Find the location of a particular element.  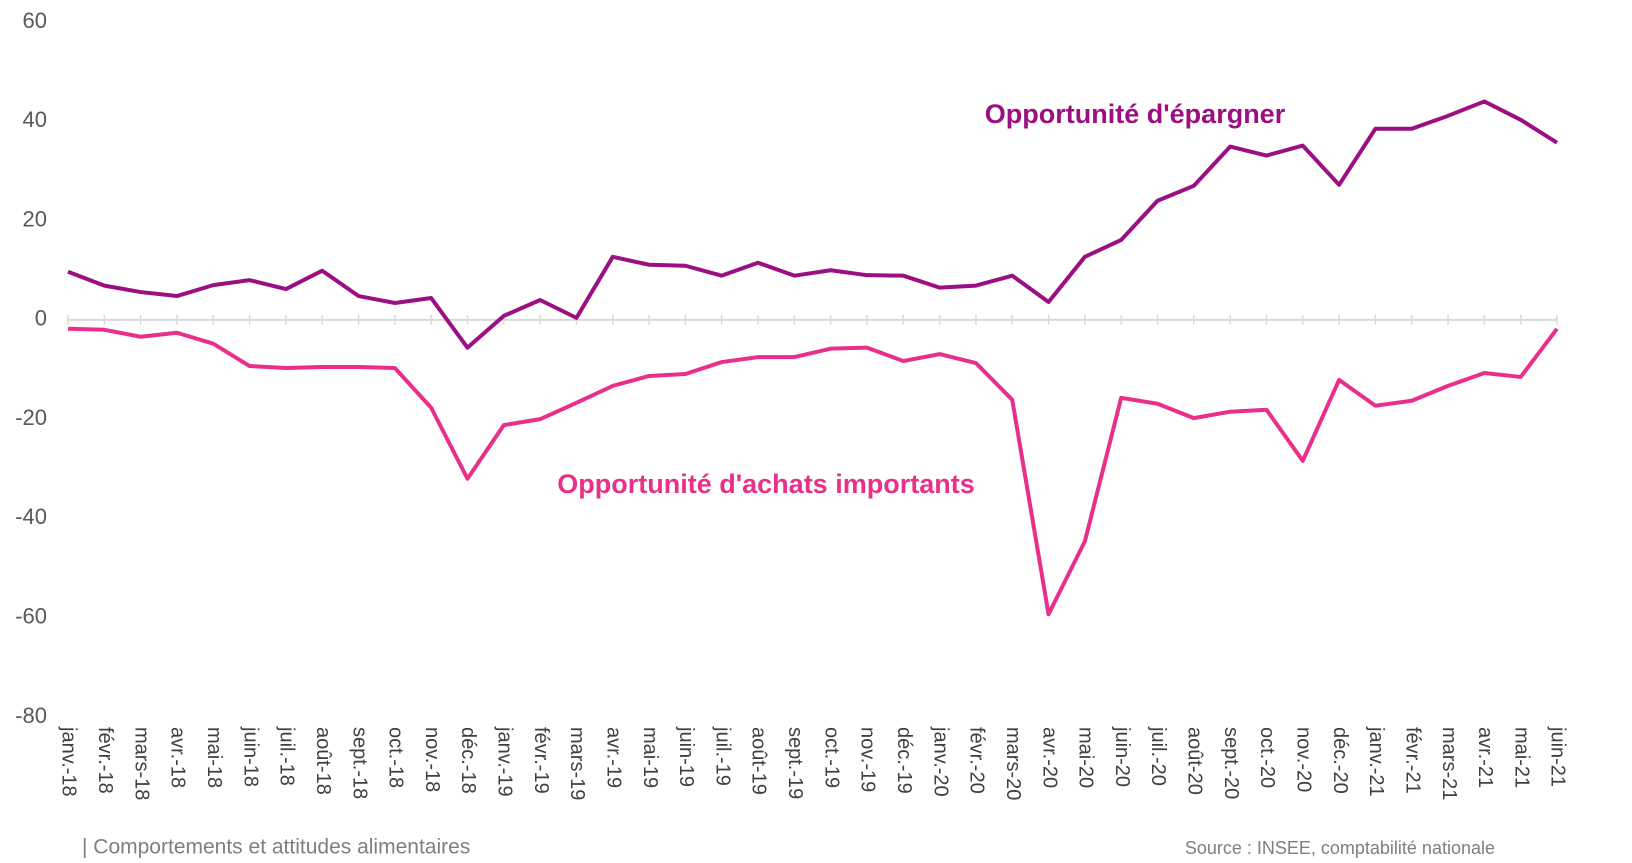

x-tick-label: avr.-18 is located at coordinates (178, 757).